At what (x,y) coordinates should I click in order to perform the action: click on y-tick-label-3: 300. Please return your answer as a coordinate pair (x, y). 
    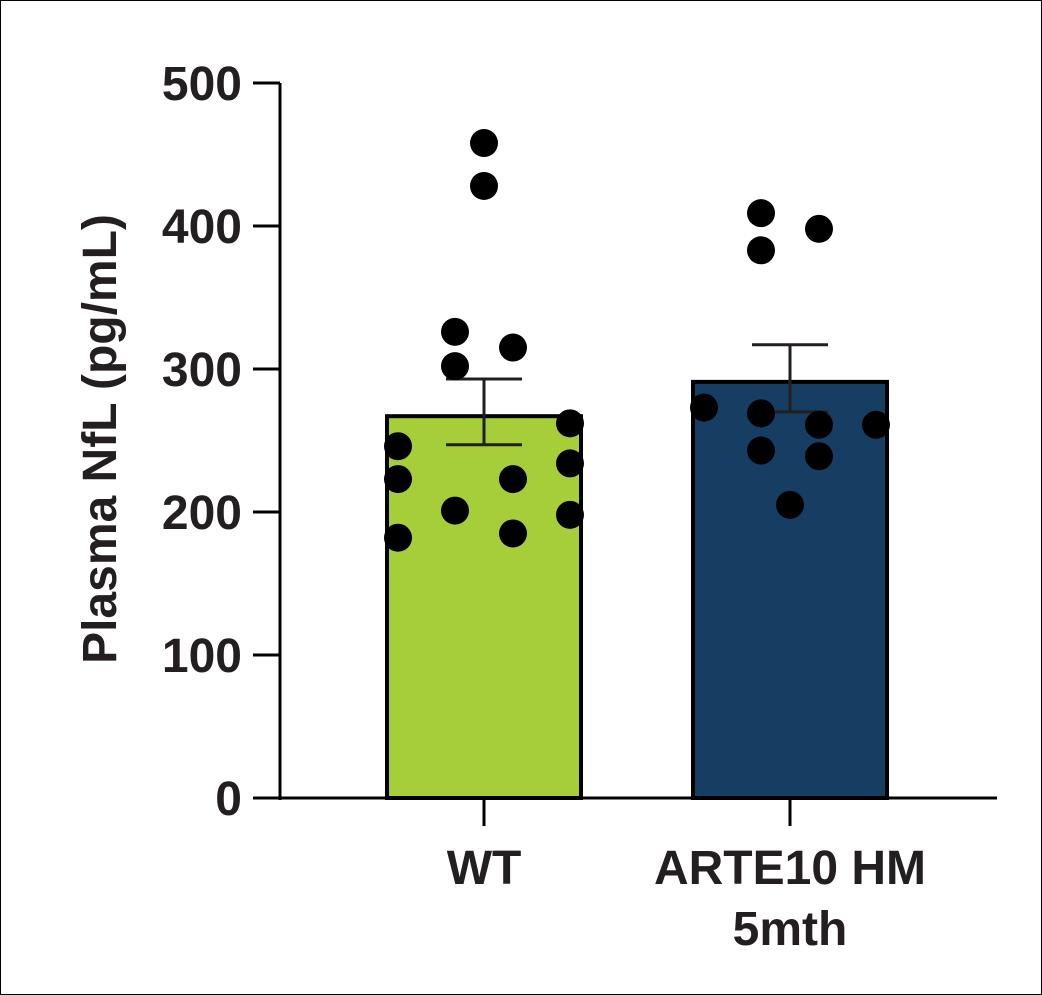
    Looking at the image, I should click on (202, 370).